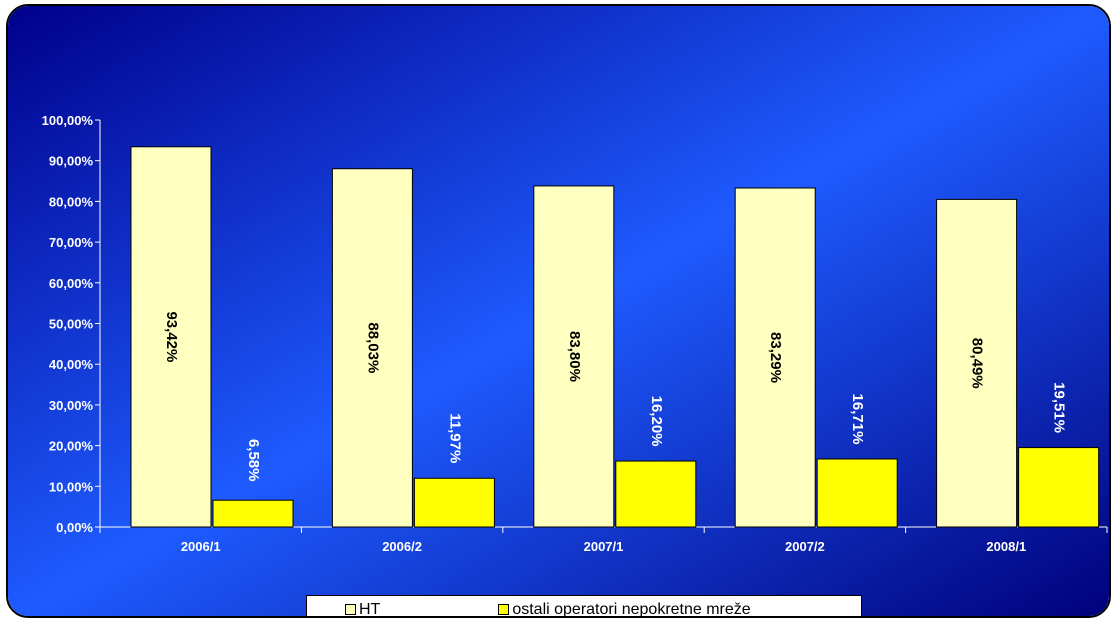 The width and height of the screenshot is (1117, 622). I want to click on y-tick-label: 40,00%, so click(71, 364).